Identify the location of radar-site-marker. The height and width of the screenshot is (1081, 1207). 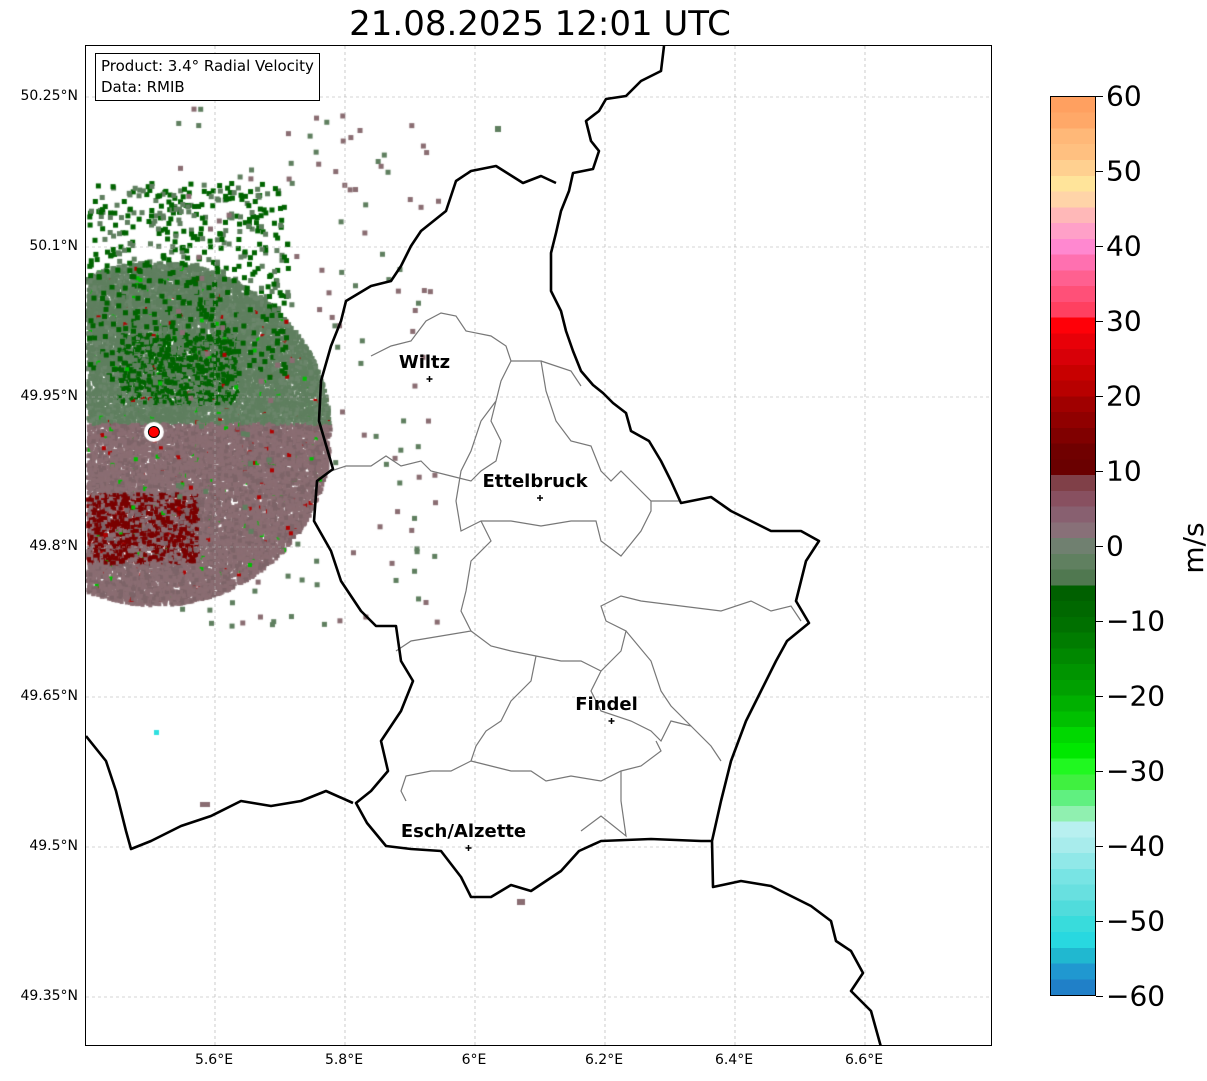
(153, 432).